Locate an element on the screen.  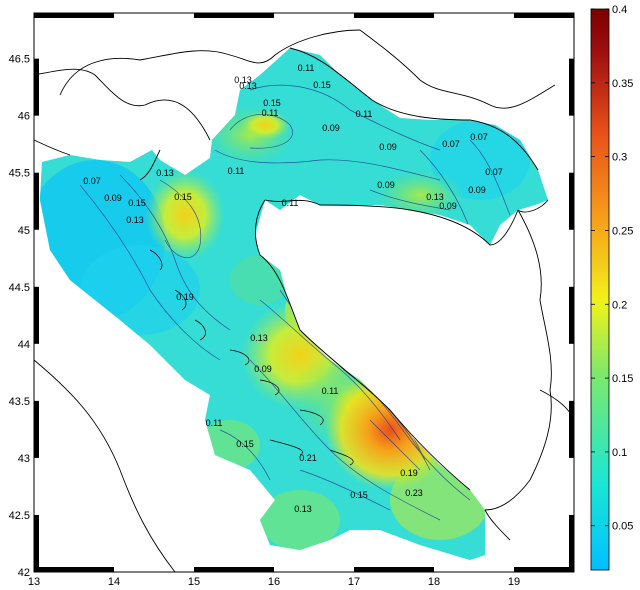
colorbar-tick-label: 0.2 is located at coordinates (619, 305).